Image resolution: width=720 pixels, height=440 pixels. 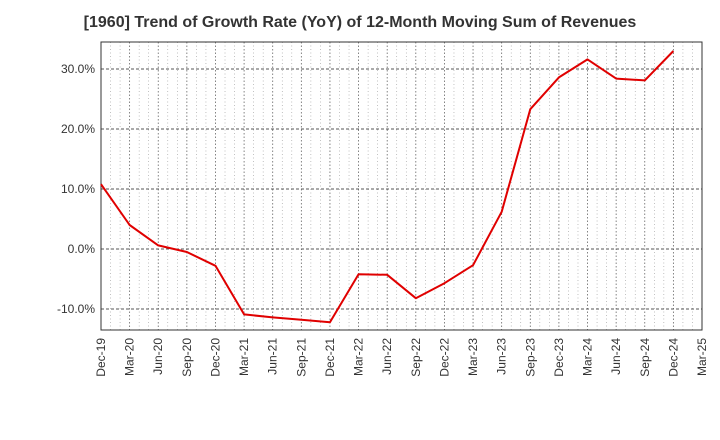 What do you see at coordinates (530, 357) in the screenshot?
I see `x-tick-label: Sep-23` at bounding box center [530, 357].